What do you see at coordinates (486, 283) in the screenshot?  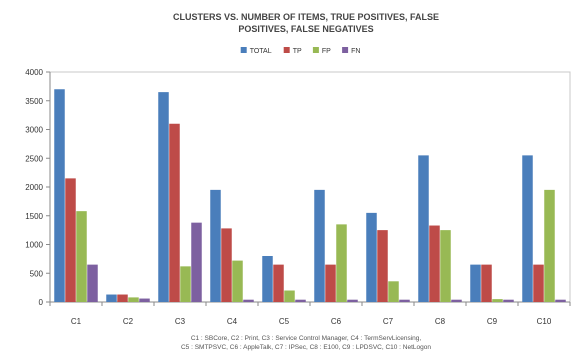 I see `bar-tp-c9` at bounding box center [486, 283].